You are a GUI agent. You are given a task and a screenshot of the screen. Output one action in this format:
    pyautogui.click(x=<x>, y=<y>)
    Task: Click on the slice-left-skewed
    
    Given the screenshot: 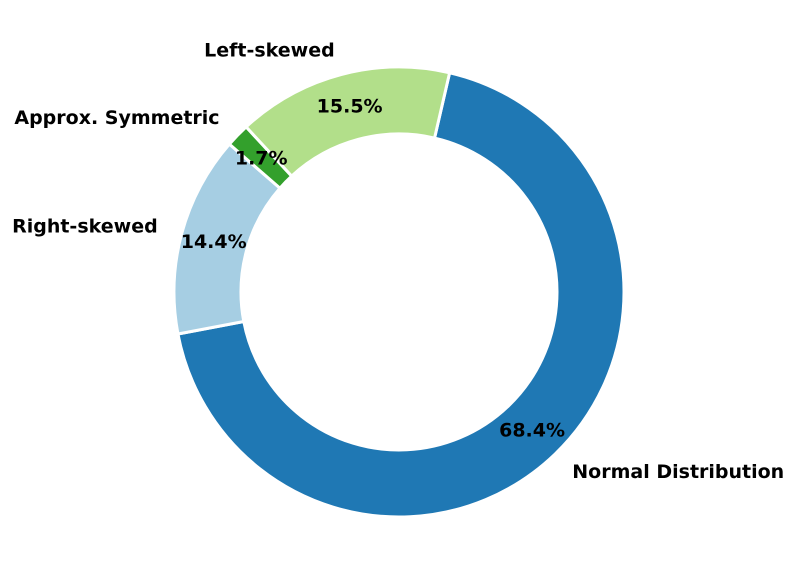 What is the action you would take?
    pyautogui.click(x=348, y=121)
    